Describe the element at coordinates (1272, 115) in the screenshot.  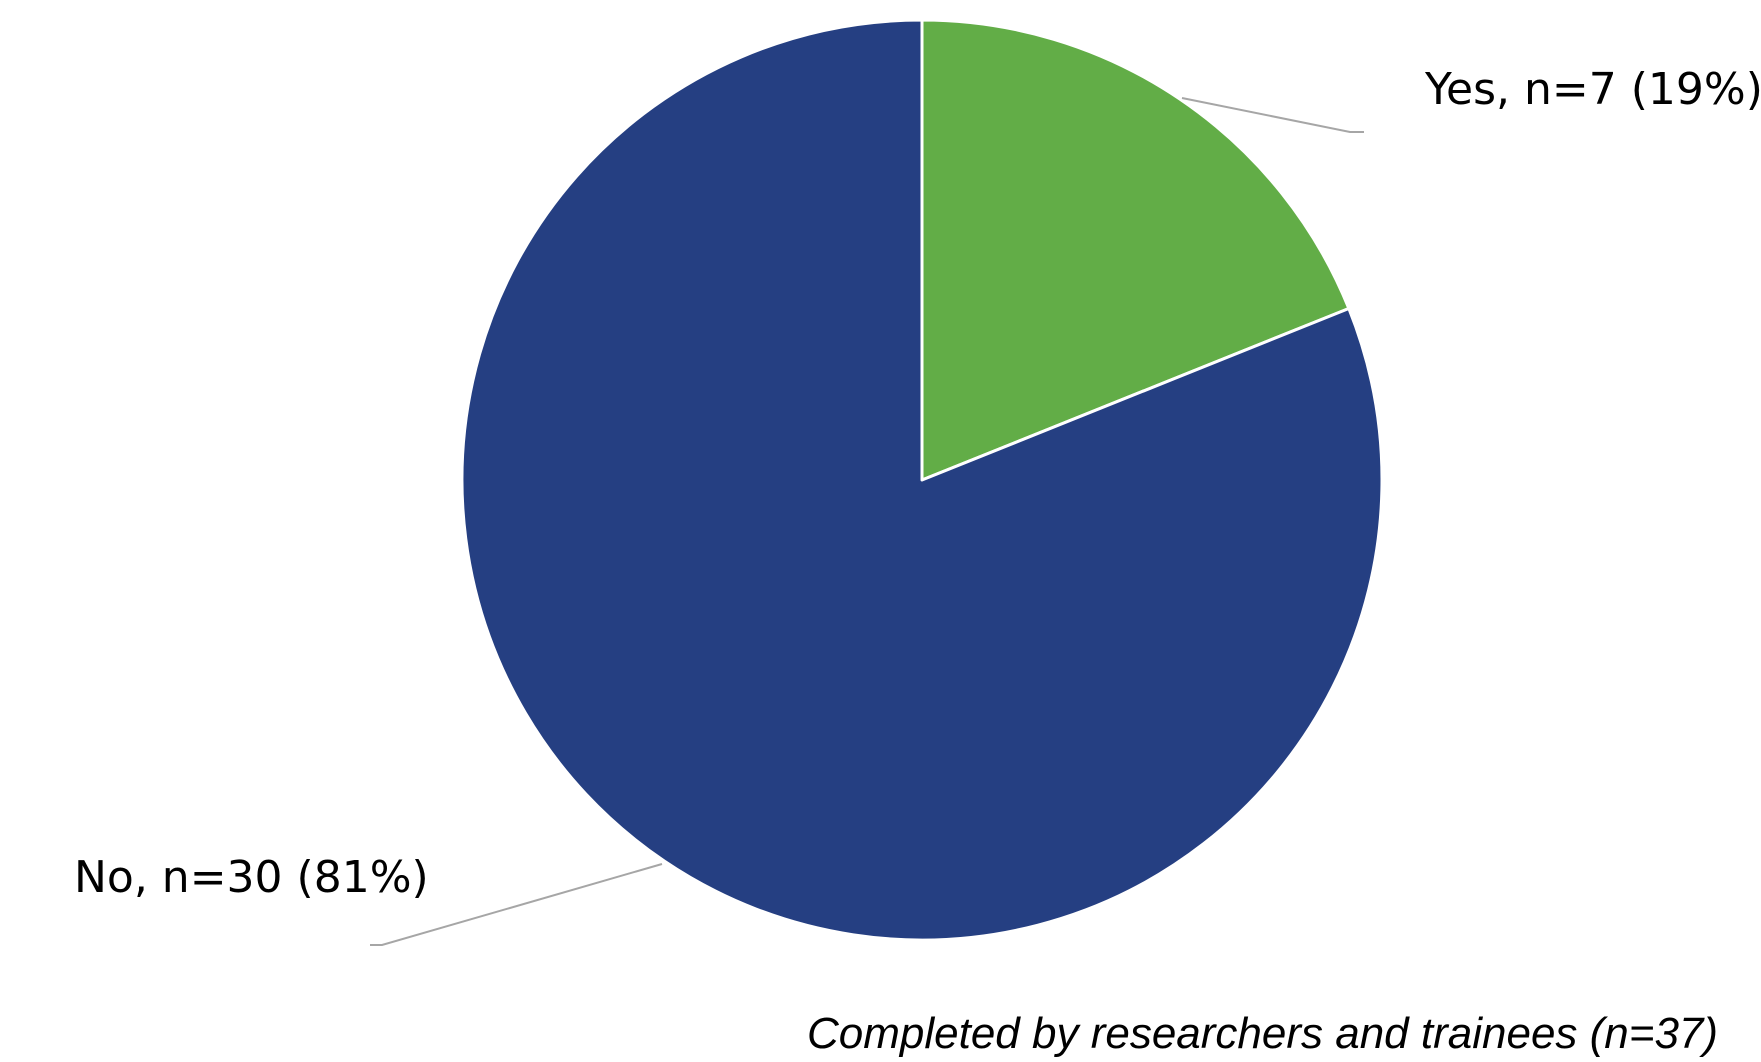
I see `leader-line-yes` at that location.